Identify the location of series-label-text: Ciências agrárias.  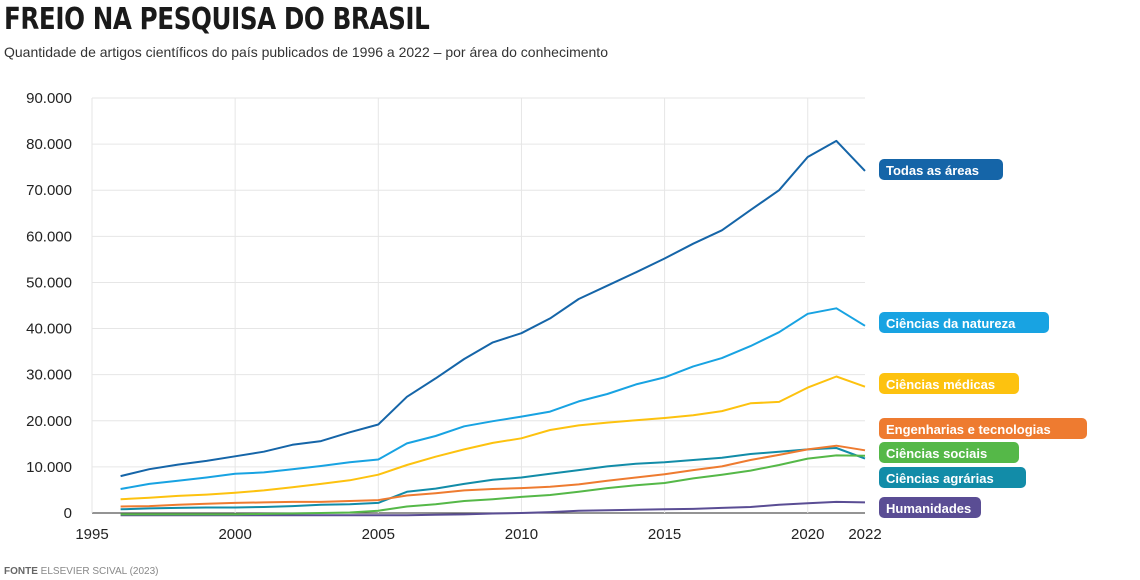
(940, 478).